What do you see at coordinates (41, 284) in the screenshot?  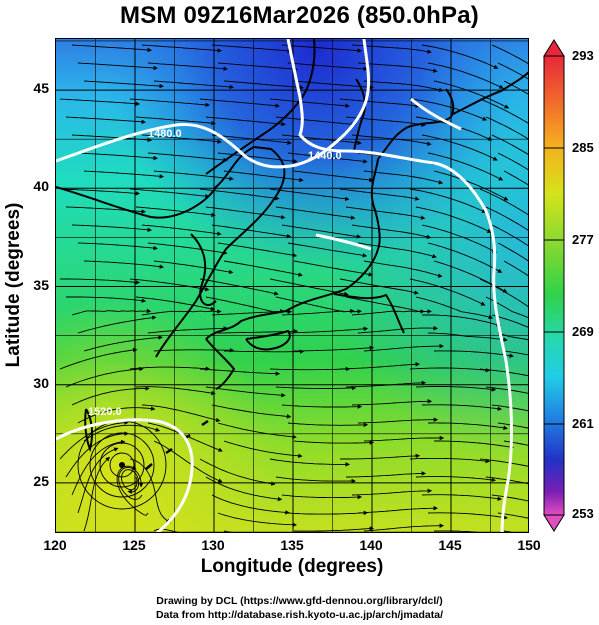 I see `y-tick-label: 35` at bounding box center [41, 284].